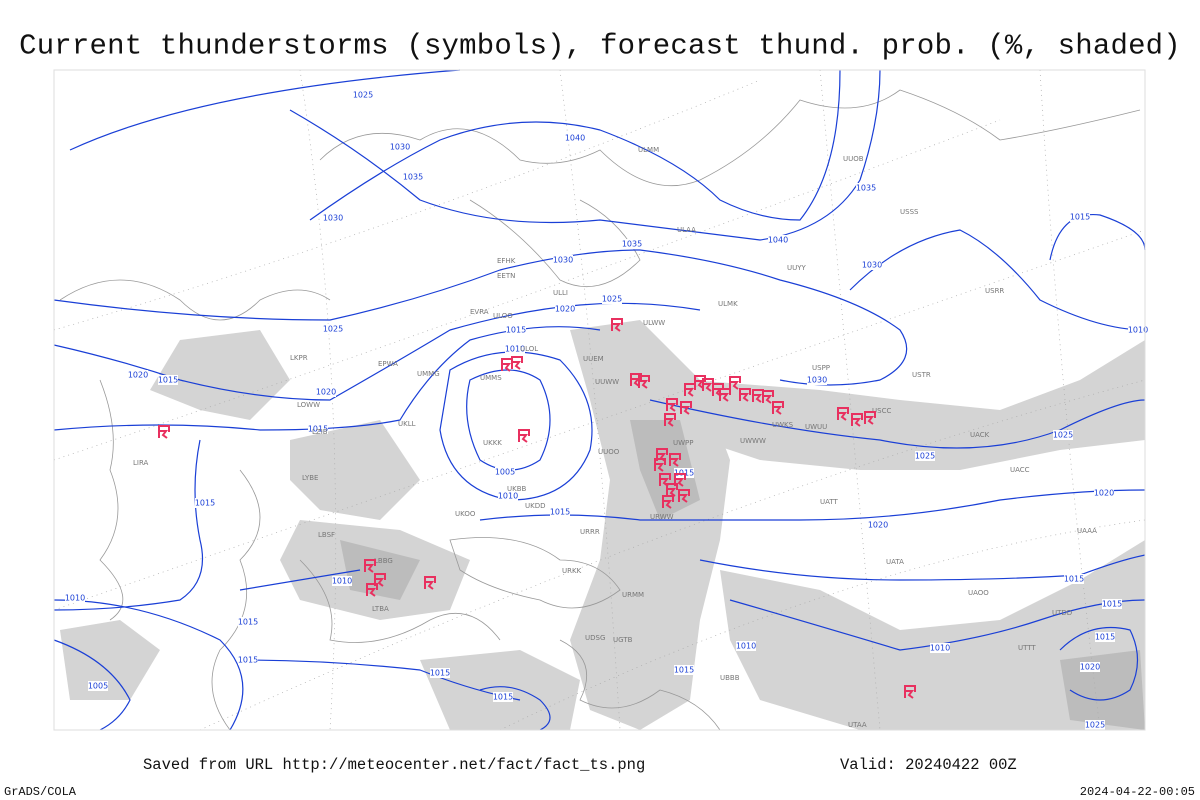  Describe the element at coordinates (816, 427) in the screenshot. I see `station-code: UWUU` at that location.